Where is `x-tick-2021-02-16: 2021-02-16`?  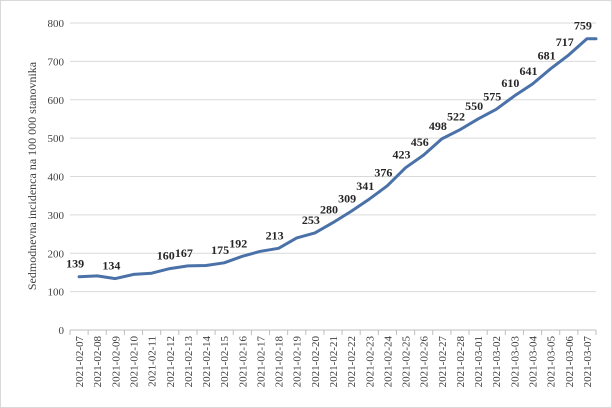 x-tick-2021-02-16: 2021-02-16 is located at coordinates (243, 362).